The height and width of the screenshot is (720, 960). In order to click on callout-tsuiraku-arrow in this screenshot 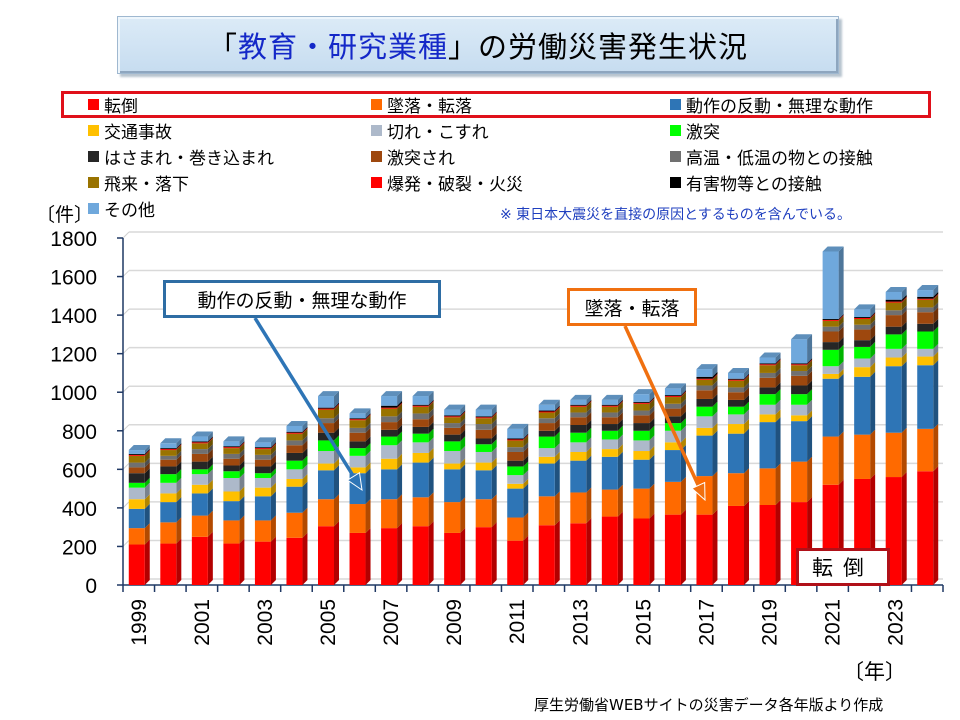, I will do `click(665, 413)`.